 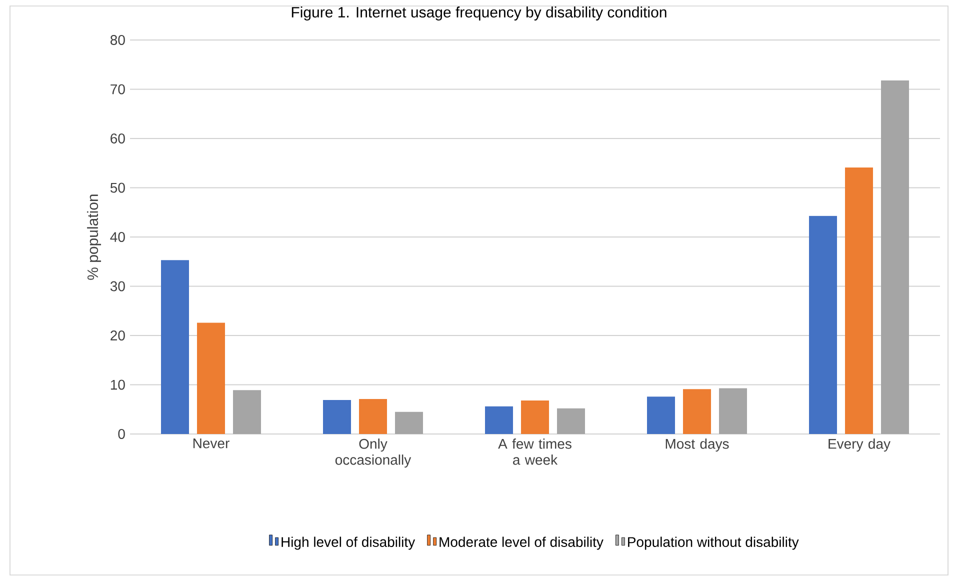 What do you see at coordinates (121, 434) in the screenshot?
I see `y-tick-label: 0` at bounding box center [121, 434].